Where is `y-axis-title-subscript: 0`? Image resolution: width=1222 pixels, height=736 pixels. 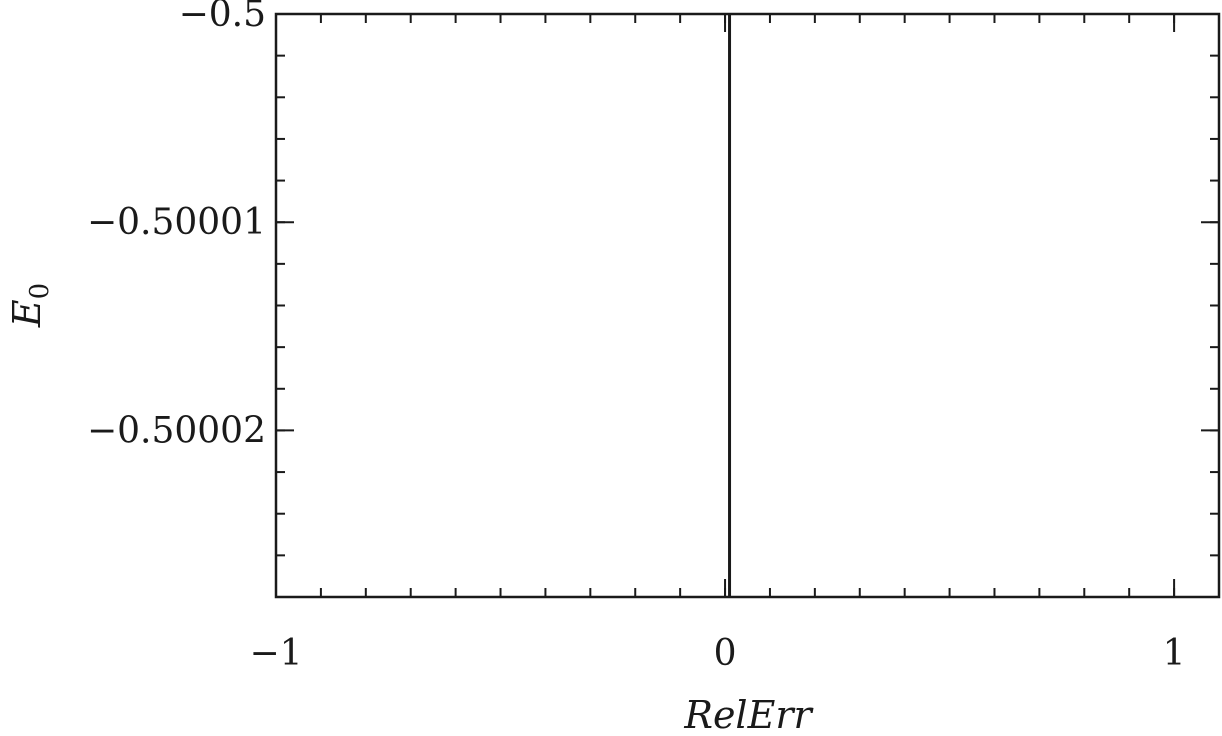 y-axis-title-subscript: 0 is located at coordinates (40, 291).